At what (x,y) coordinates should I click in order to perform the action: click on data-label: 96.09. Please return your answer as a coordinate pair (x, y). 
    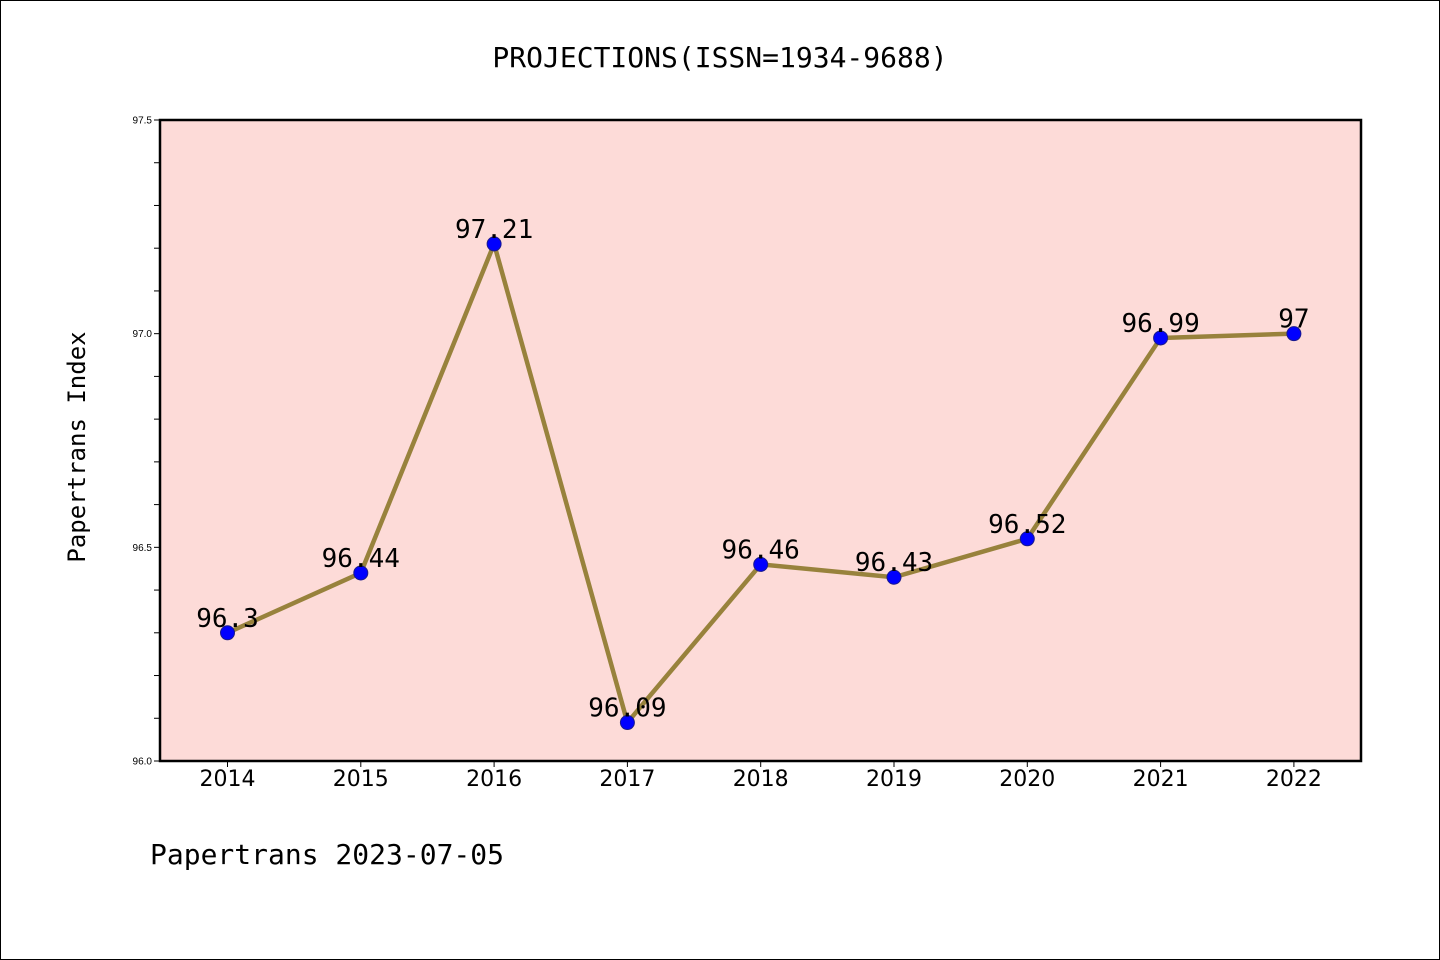
    Looking at the image, I should click on (627, 709).